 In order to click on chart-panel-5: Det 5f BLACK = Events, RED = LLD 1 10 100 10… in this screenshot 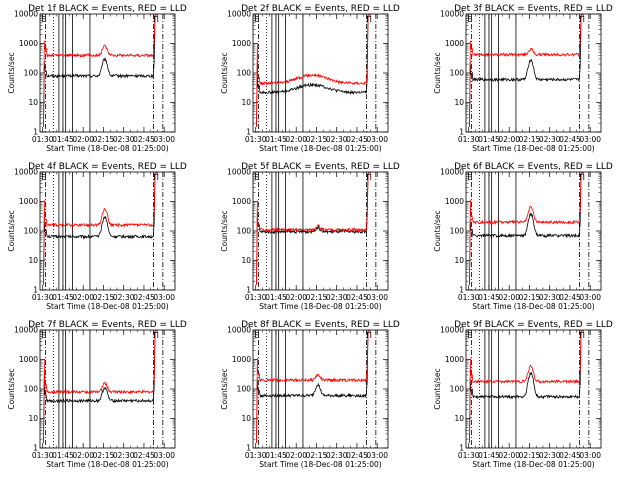, I will do `click(310, 236)`.